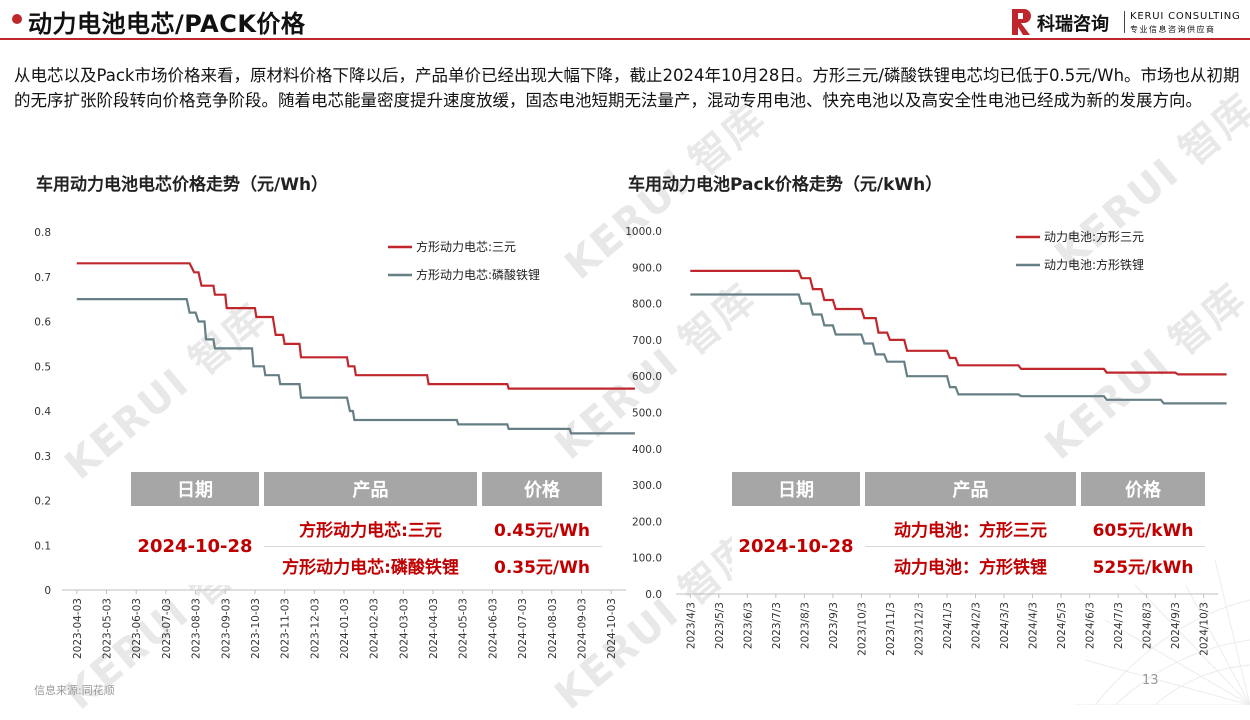 The width and height of the screenshot is (1250, 720). Describe the element at coordinates (785, 185) in the screenshot. I see `chart-title-pack: 车用动力电池Pack价格走势（元/kWh）` at that location.